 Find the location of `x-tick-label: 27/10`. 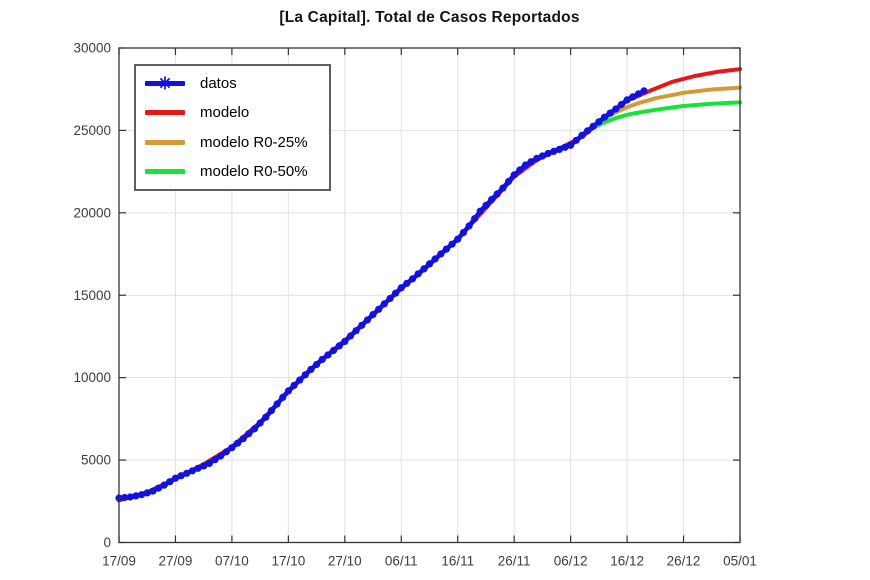

x-tick-label: 27/10 is located at coordinates (345, 561).